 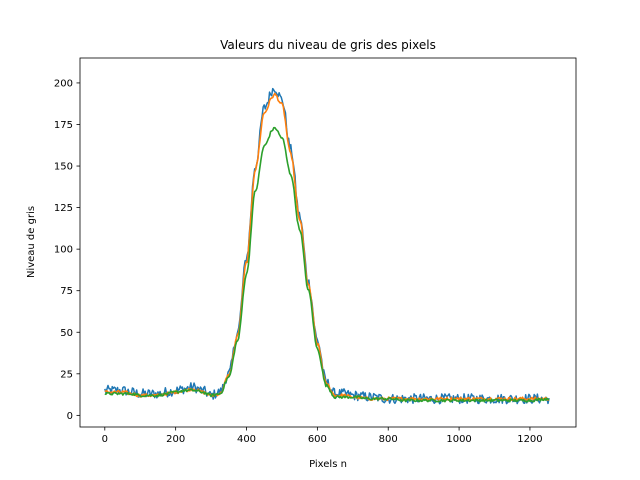 I want to click on y-tick-label: 175, so click(x=63, y=125).